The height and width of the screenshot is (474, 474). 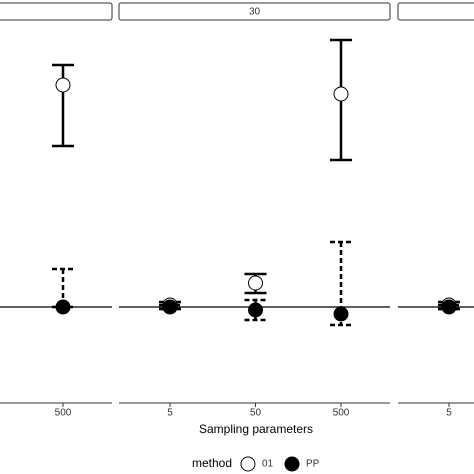 I want to click on legend-label: PP, so click(x=313, y=464).